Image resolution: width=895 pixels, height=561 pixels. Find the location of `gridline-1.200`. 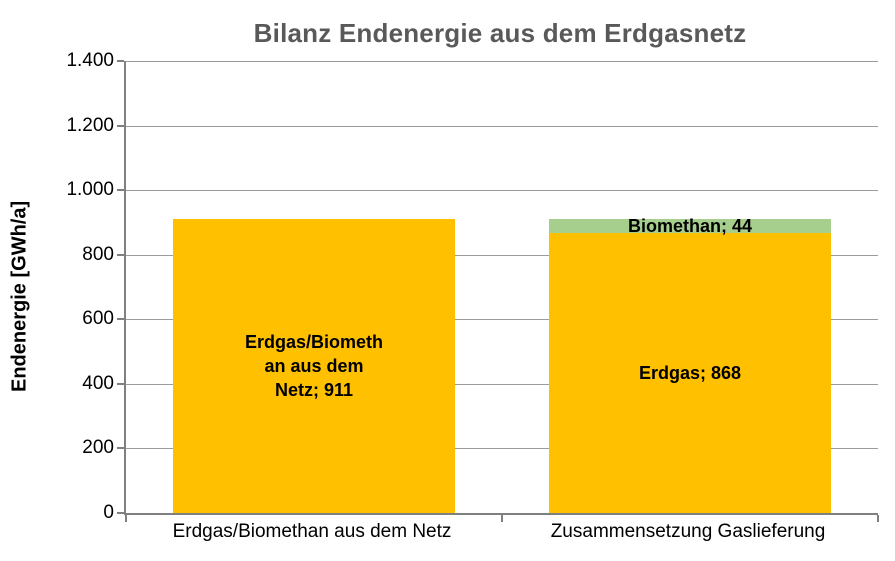

gridline-1.200 is located at coordinates (502, 126).